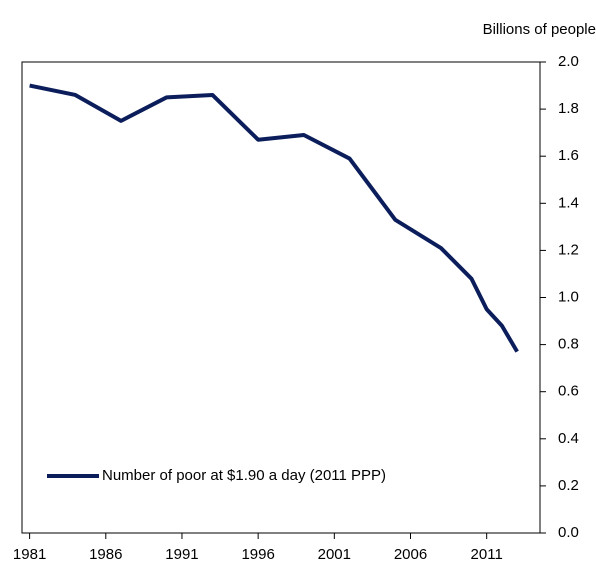 The image size is (596, 569). What do you see at coordinates (334, 554) in the screenshot?
I see `x-tick-label: 2001` at bounding box center [334, 554].